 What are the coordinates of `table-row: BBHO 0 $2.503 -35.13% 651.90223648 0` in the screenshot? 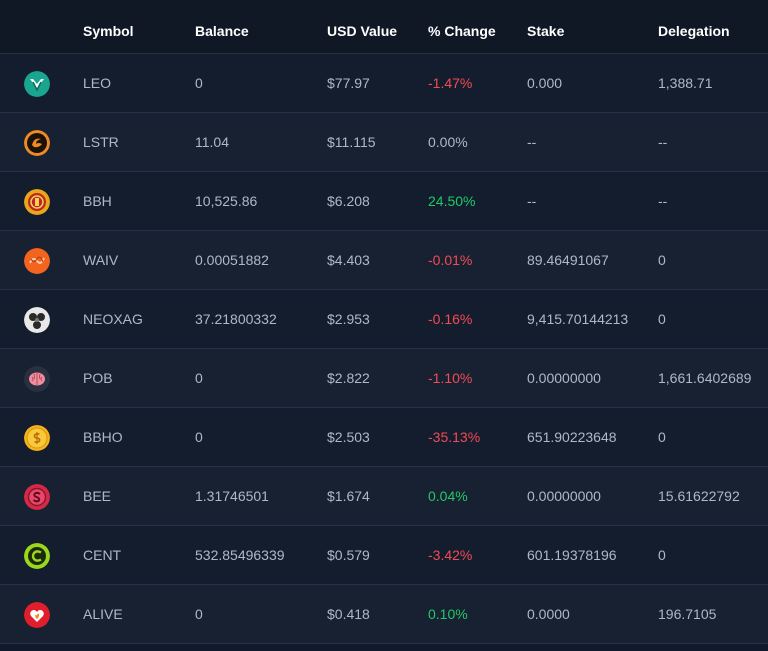 It's located at (384, 437).